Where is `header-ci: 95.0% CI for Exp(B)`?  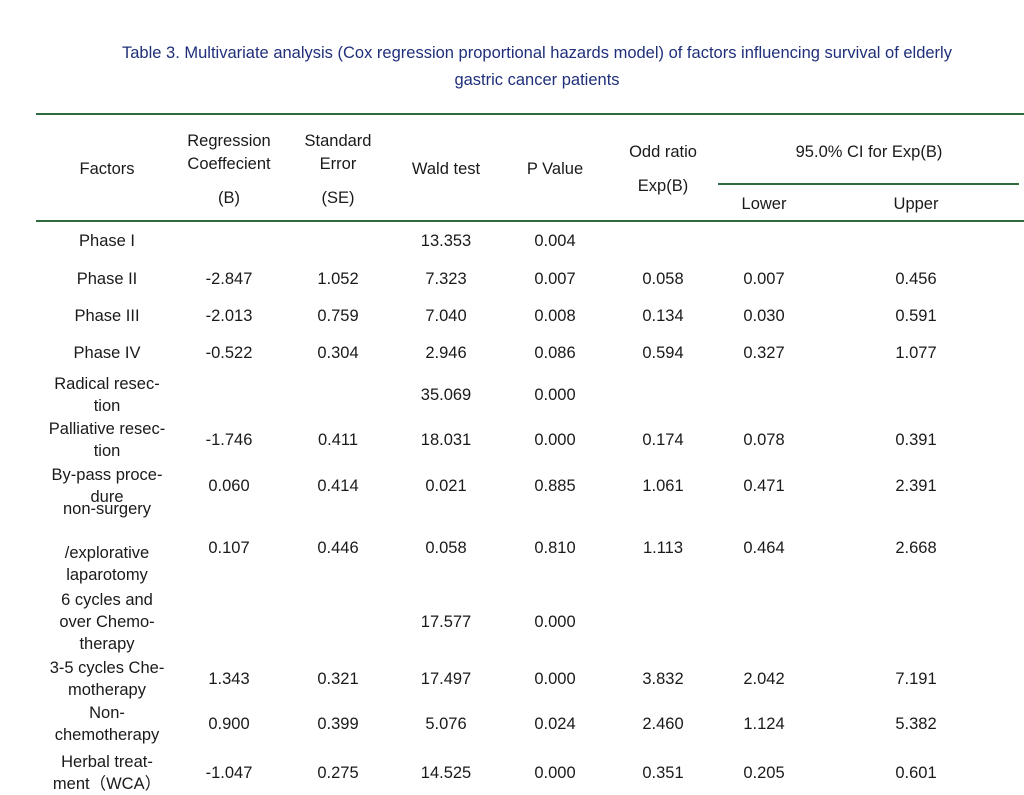 header-ci: 95.0% CI for Exp(B) is located at coordinates (869, 152).